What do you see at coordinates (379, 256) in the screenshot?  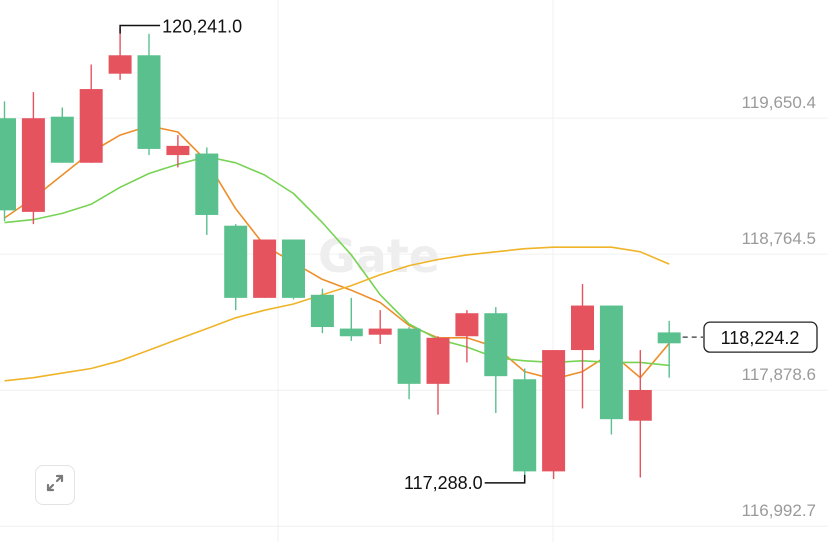 I see `chart-watermark: Gate` at bounding box center [379, 256].